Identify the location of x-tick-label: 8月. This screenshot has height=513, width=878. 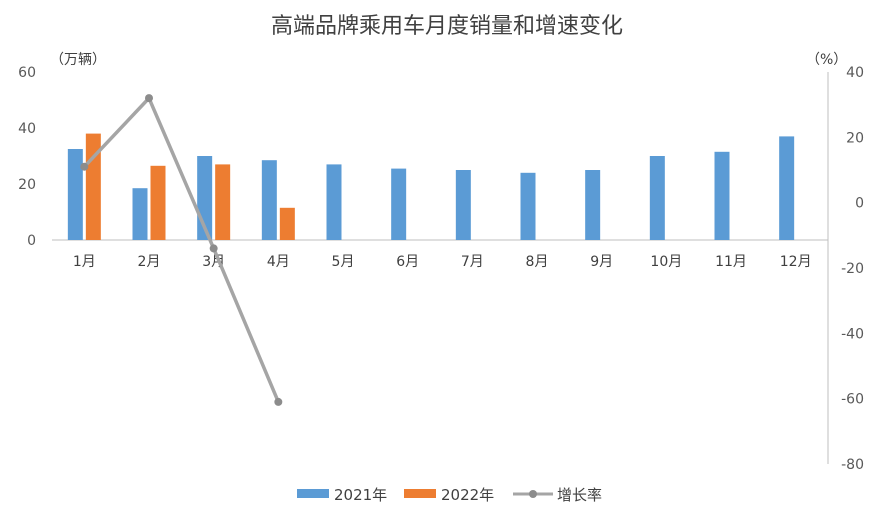
(537, 262).